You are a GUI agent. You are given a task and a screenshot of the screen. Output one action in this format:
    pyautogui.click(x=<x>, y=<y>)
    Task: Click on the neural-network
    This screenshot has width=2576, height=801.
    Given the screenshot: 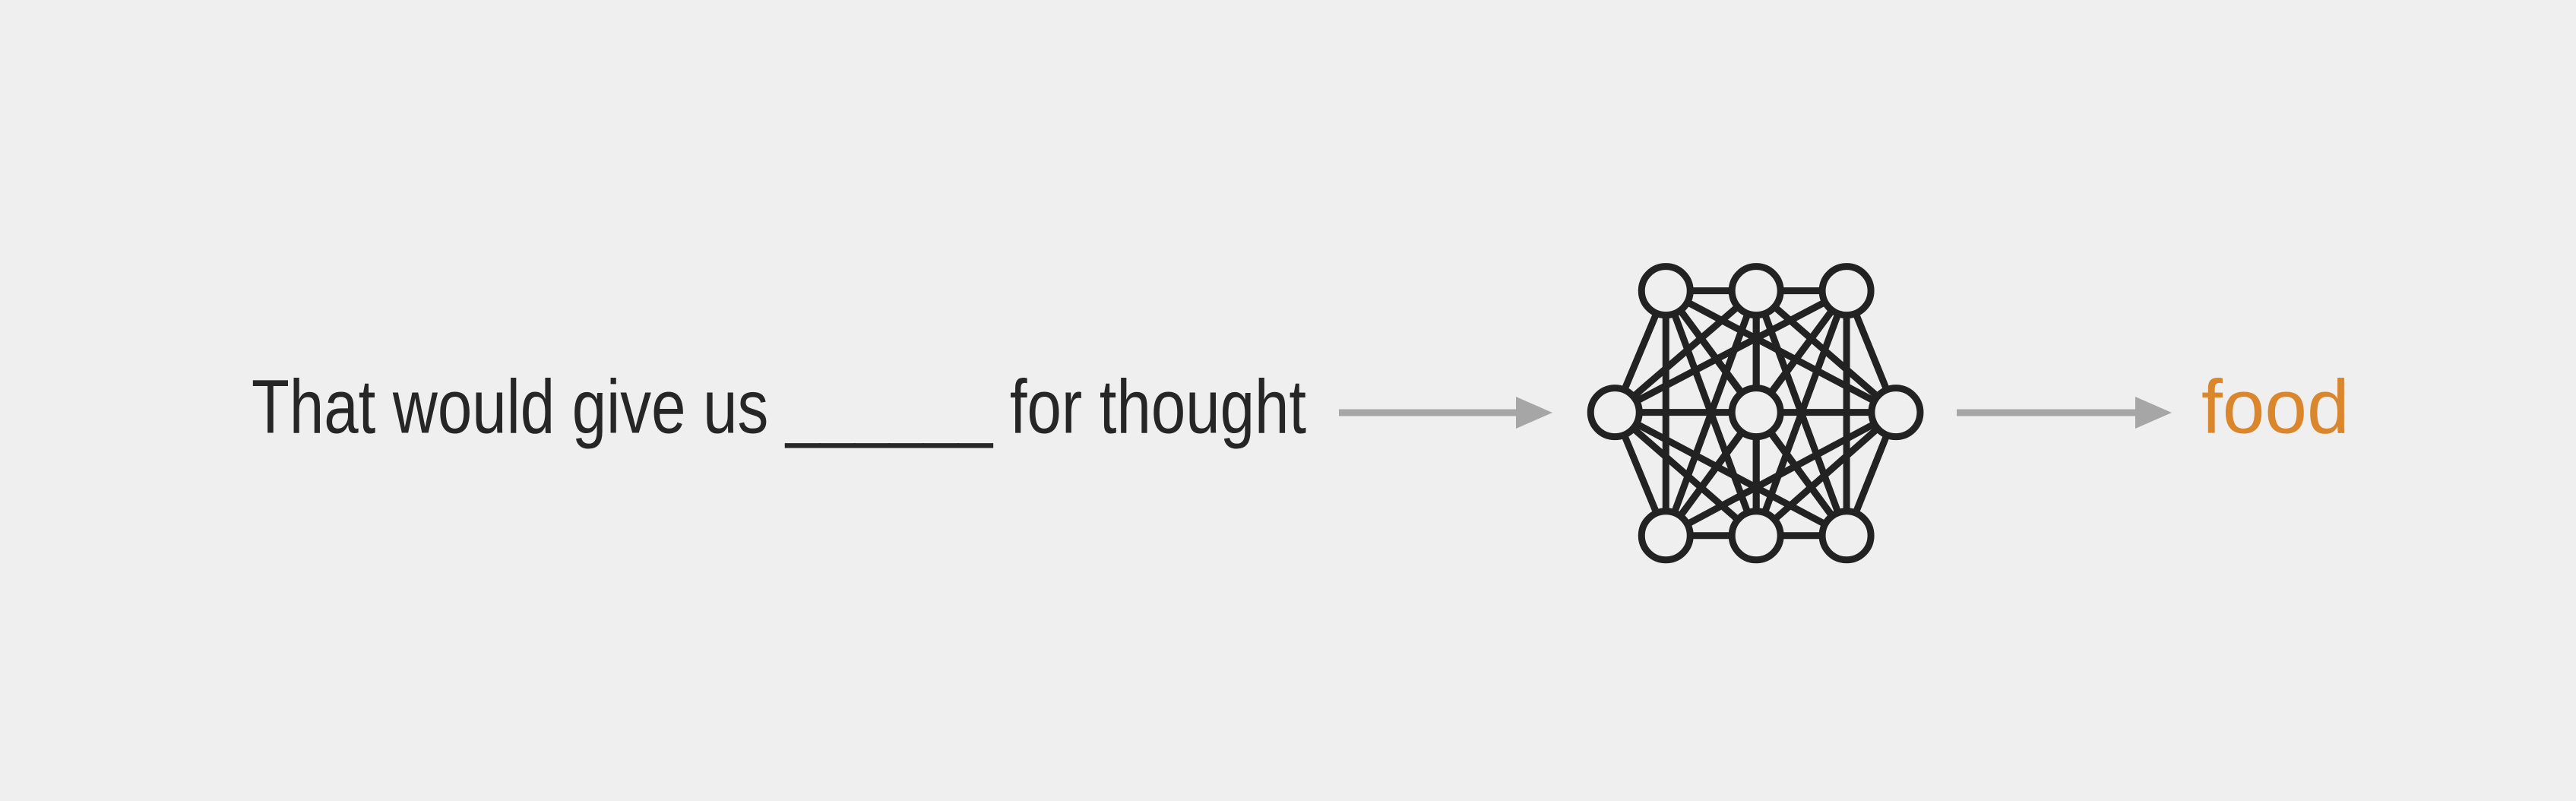 What is the action you would take?
    pyautogui.click(x=1755, y=414)
    